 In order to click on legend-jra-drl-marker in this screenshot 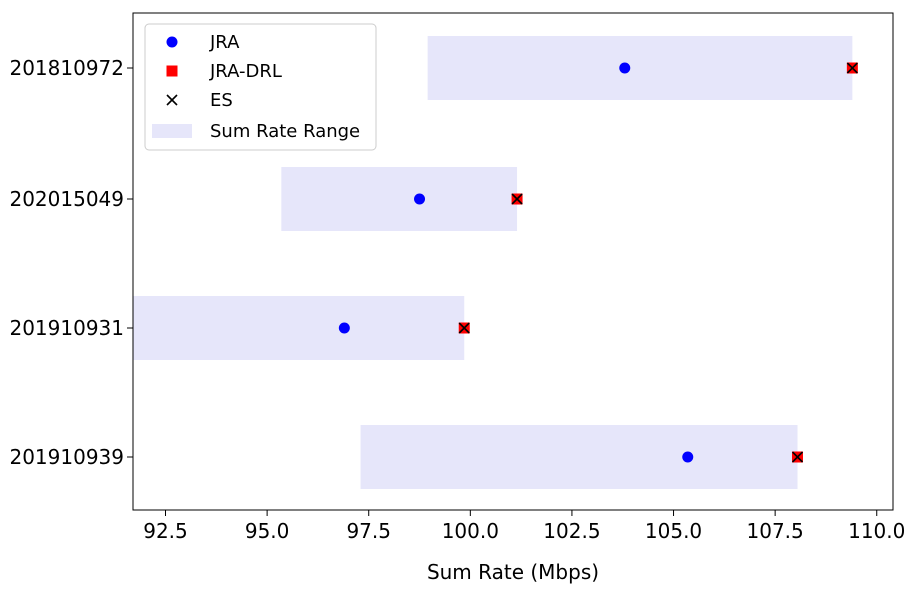, I will do `click(172, 71)`.